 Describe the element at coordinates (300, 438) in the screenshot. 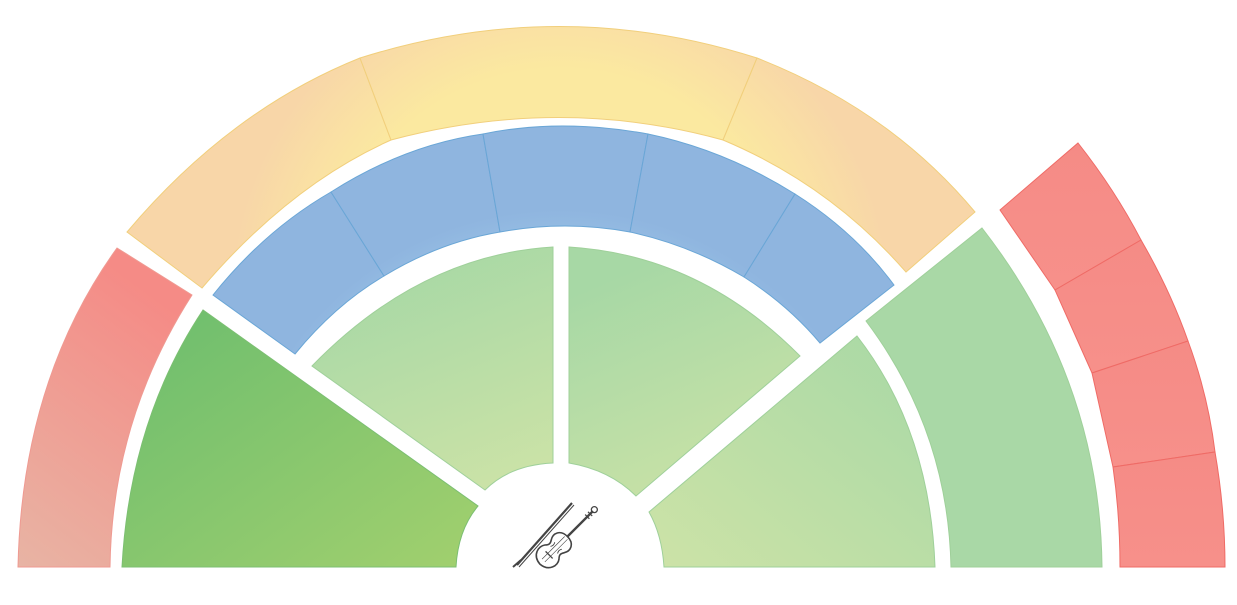

I see `left-dark-green-sector` at that location.